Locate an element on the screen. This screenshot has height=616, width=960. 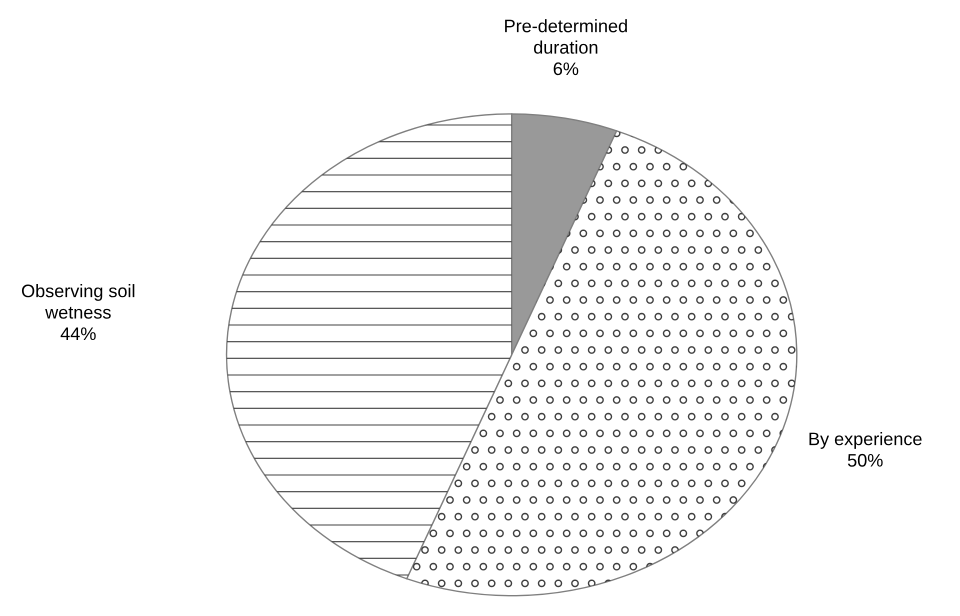
slice-label: By experience is located at coordinates (866, 440).